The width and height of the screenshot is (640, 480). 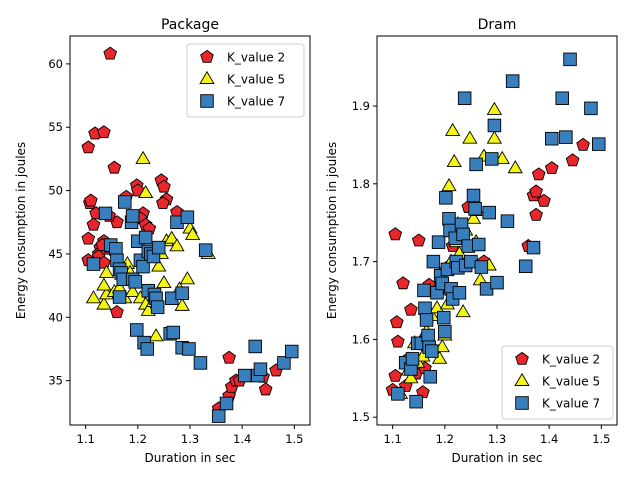 What do you see at coordinates (55, 317) in the screenshot?
I see `y-tick-label: 40` at bounding box center [55, 317].